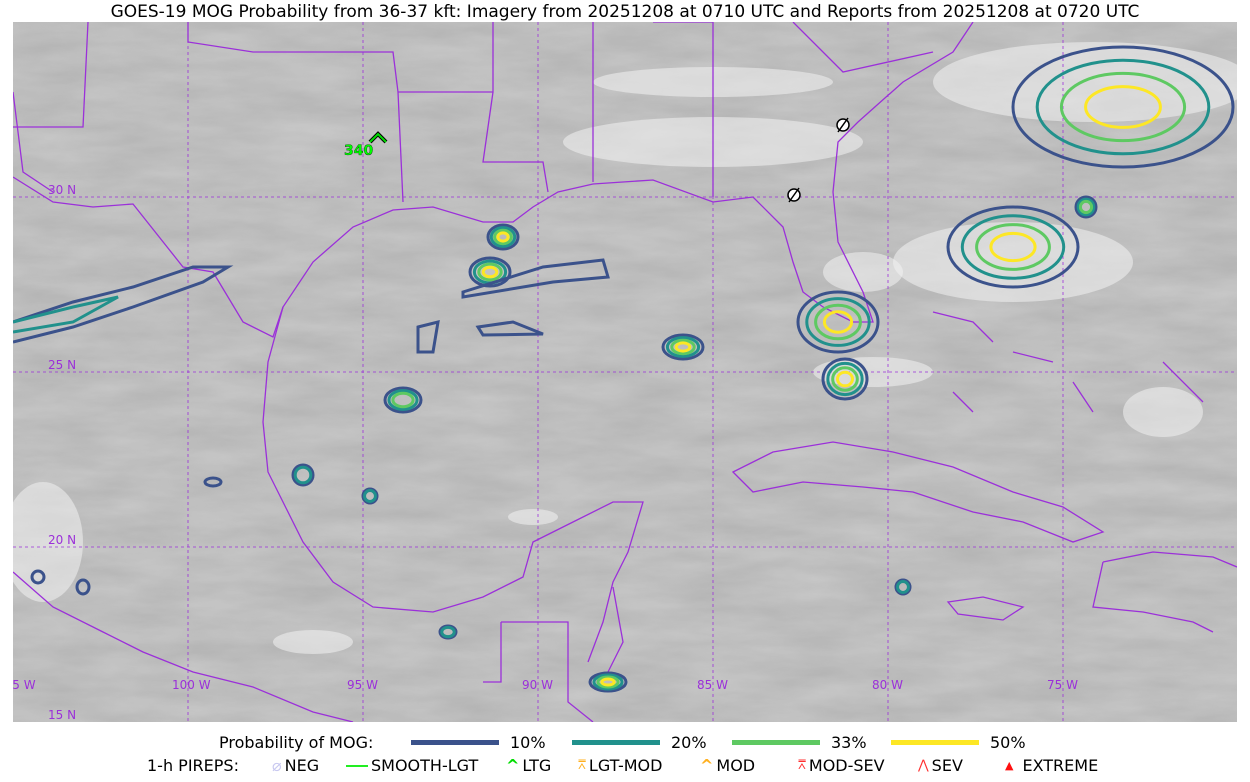 The image size is (1250, 782). I want to click on double-caret-icon: ⋀, so click(923, 765).